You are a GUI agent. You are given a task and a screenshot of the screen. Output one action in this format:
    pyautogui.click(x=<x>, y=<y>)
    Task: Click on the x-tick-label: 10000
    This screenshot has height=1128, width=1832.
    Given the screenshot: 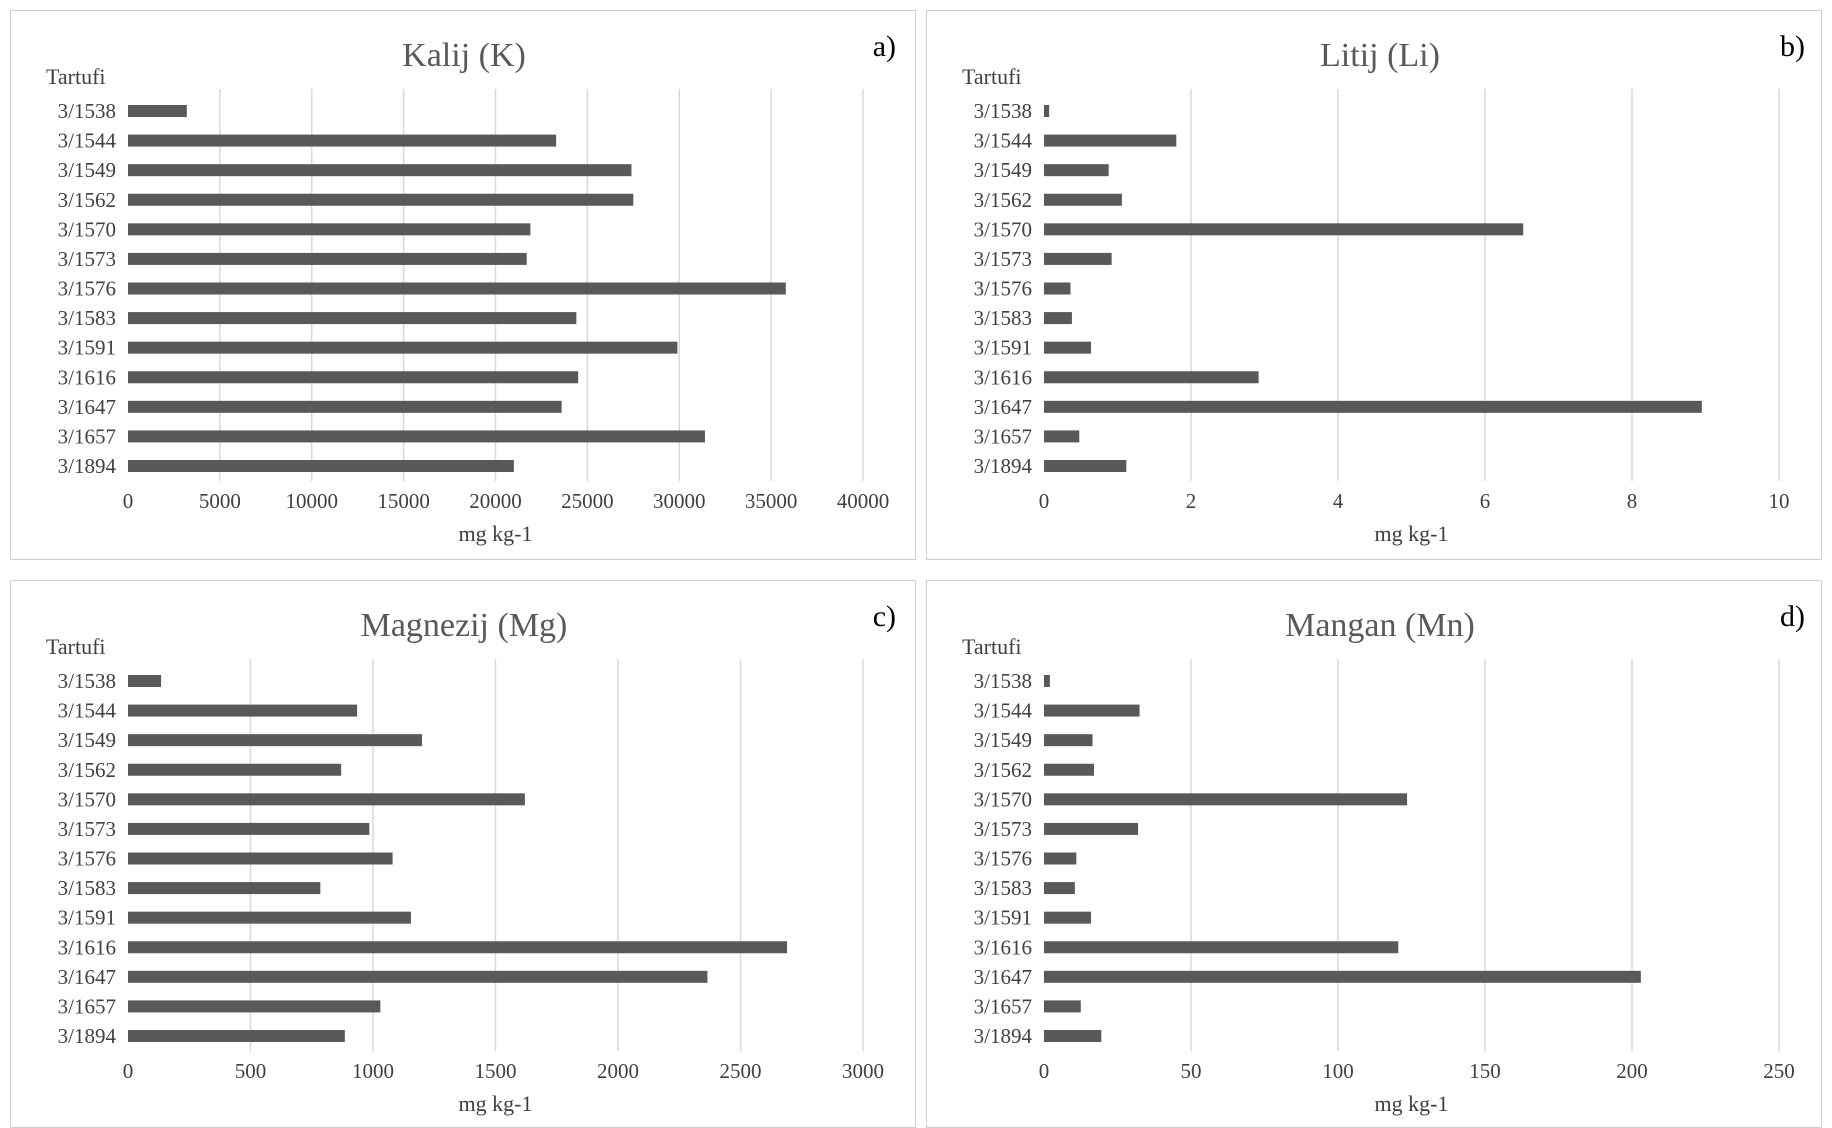 What is the action you would take?
    pyautogui.click(x=312, y=501)
    